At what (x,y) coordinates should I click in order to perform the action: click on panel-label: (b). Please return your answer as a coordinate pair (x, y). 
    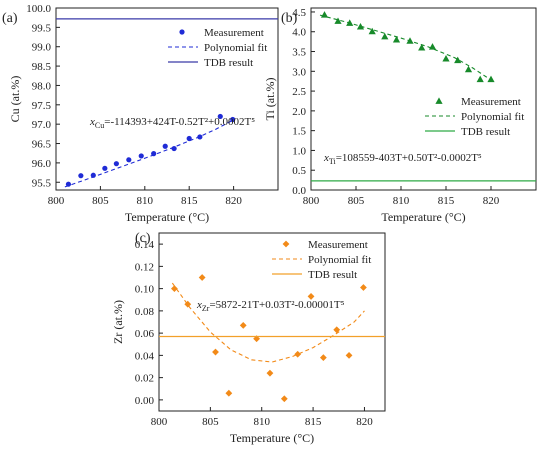
    Looking at the image, I should click on (289, 18).